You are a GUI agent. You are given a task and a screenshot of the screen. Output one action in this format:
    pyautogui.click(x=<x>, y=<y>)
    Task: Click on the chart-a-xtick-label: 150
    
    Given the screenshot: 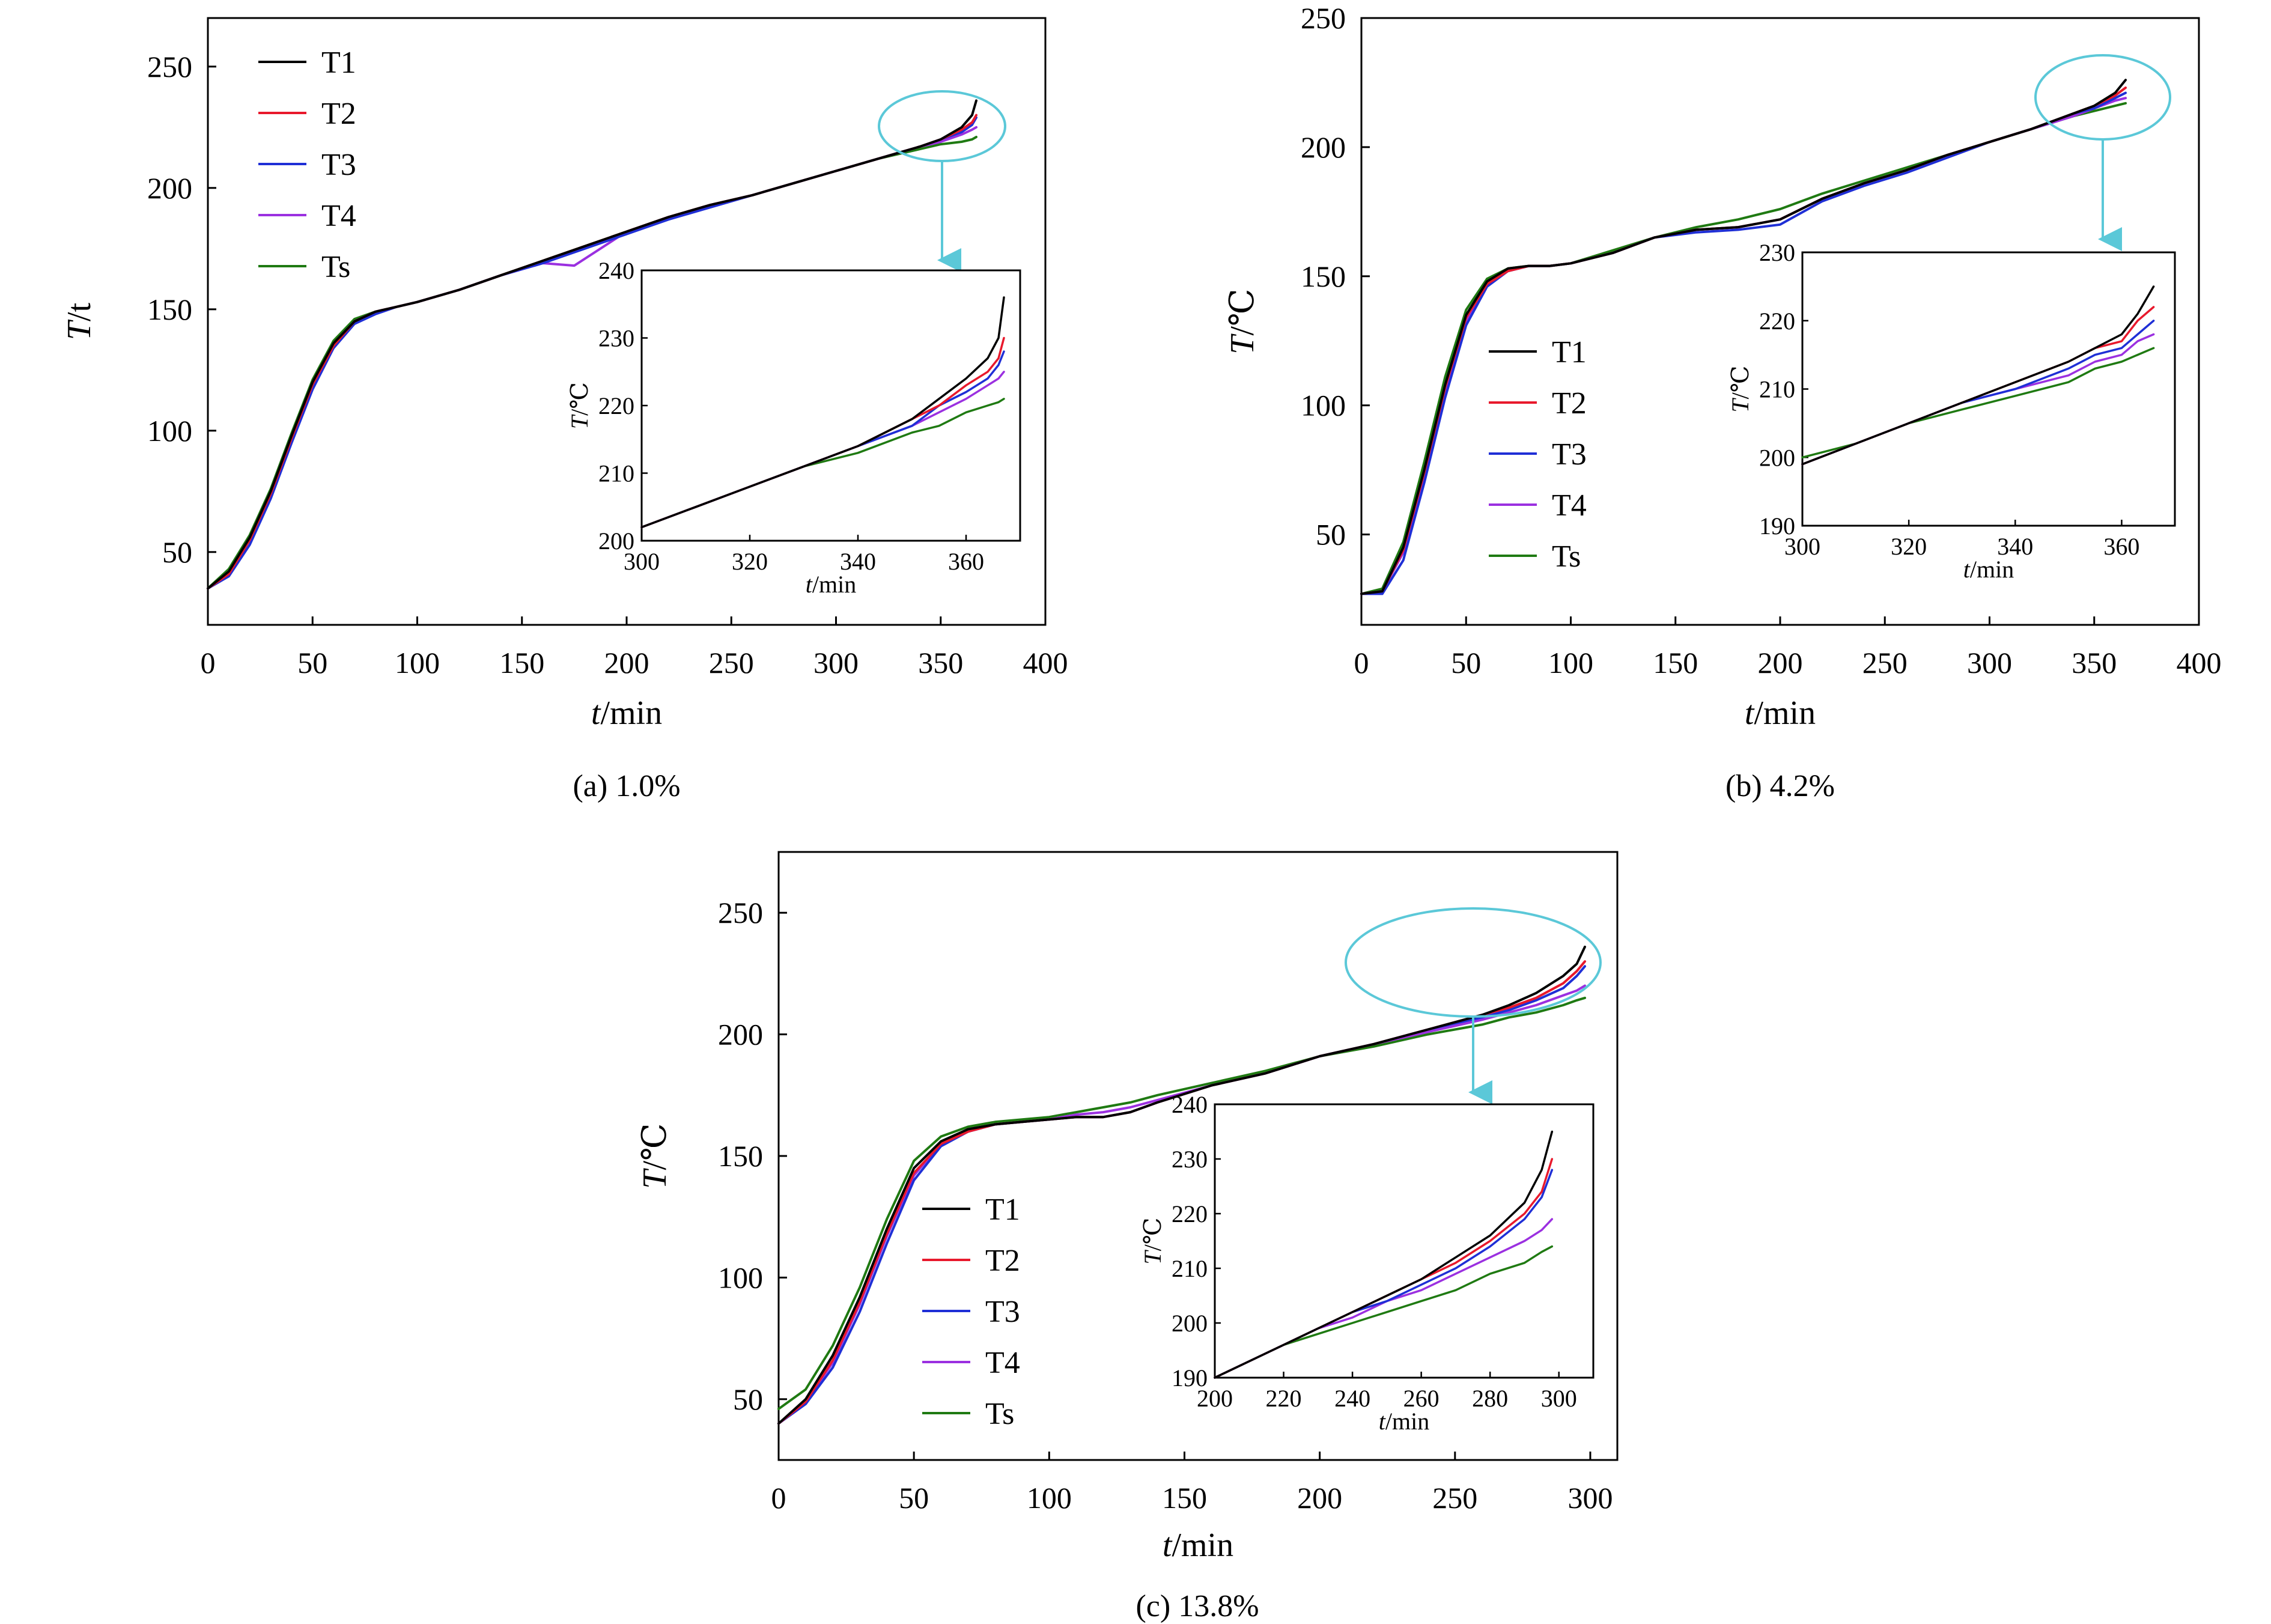 What is the action you would take?
    pyautogui.click(x=521, y=663)
    